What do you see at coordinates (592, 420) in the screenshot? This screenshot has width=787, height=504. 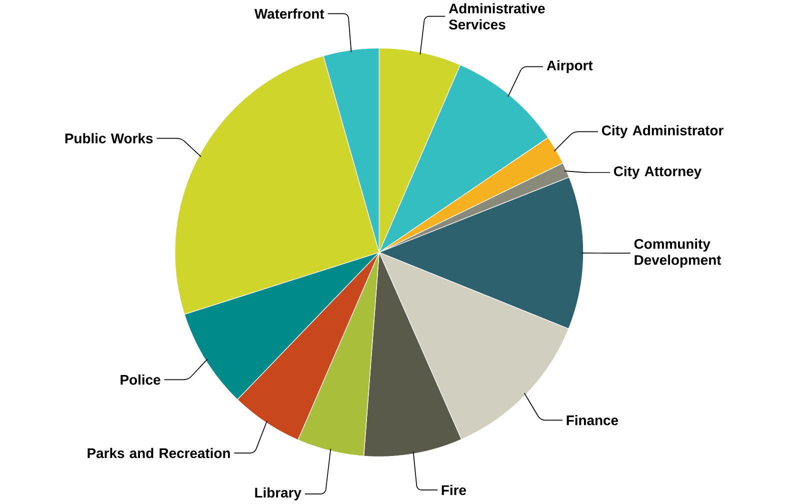 I see `slice-label: Finance` at bounding box center [592, 420].